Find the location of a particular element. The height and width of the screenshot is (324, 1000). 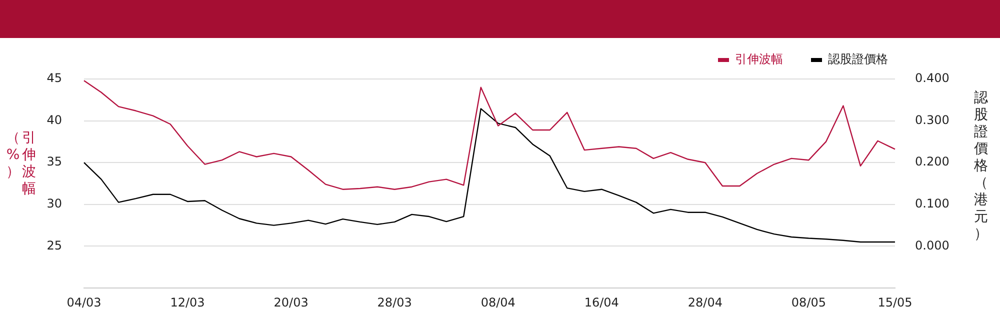

x-tick-label: 04/03 is located at coordinates (84, 302).